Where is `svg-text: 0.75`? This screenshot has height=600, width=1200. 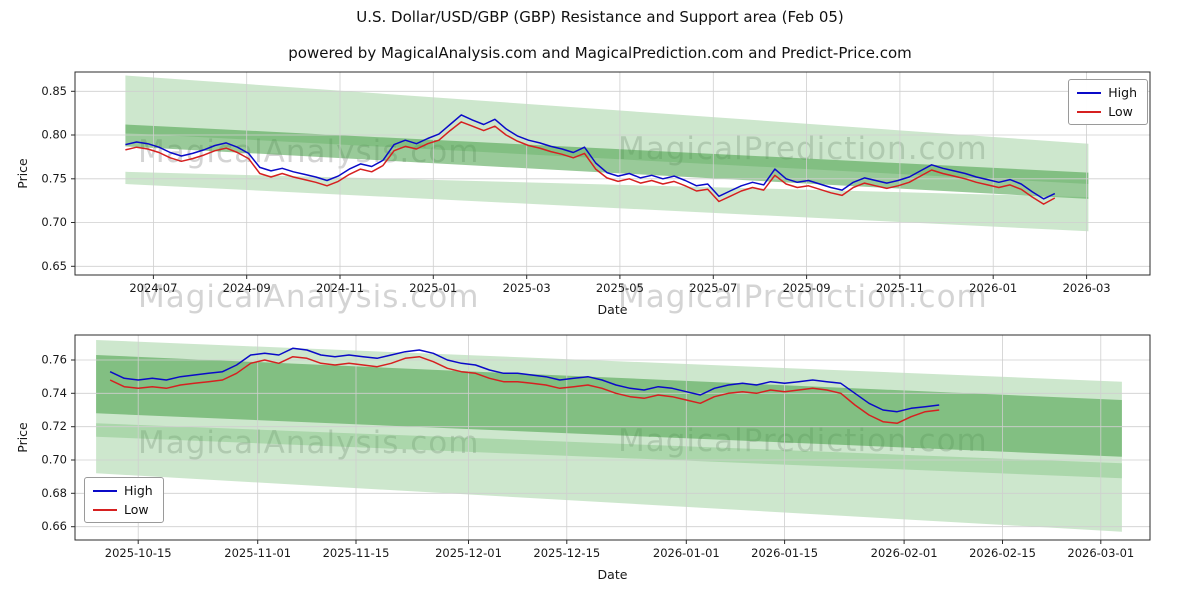
svg-text: 0.75 is located at coordinates (54, 178).